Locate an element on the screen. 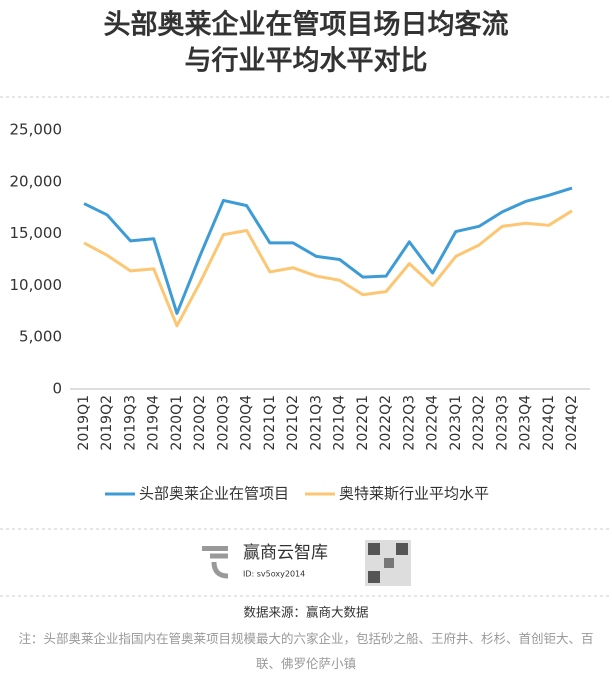 This screenshot has height=681, width=612. x-tick-label: 2022Q3 is located at coordinates (409, 423).